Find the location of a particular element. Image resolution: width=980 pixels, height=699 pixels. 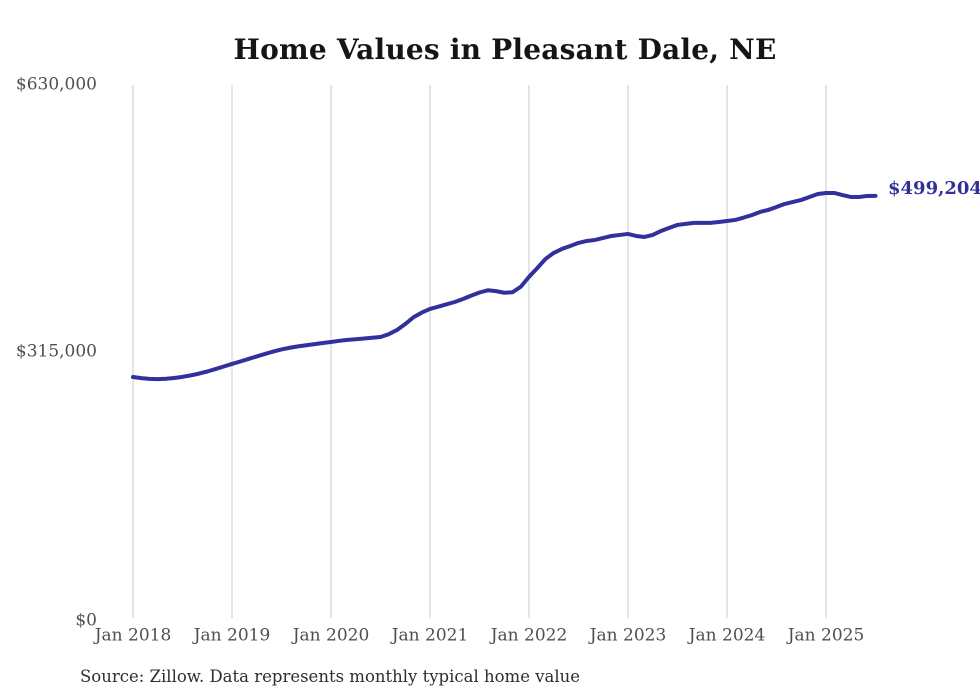

x-tick-label: Jan 2023 is located at coordinates (627, 636).